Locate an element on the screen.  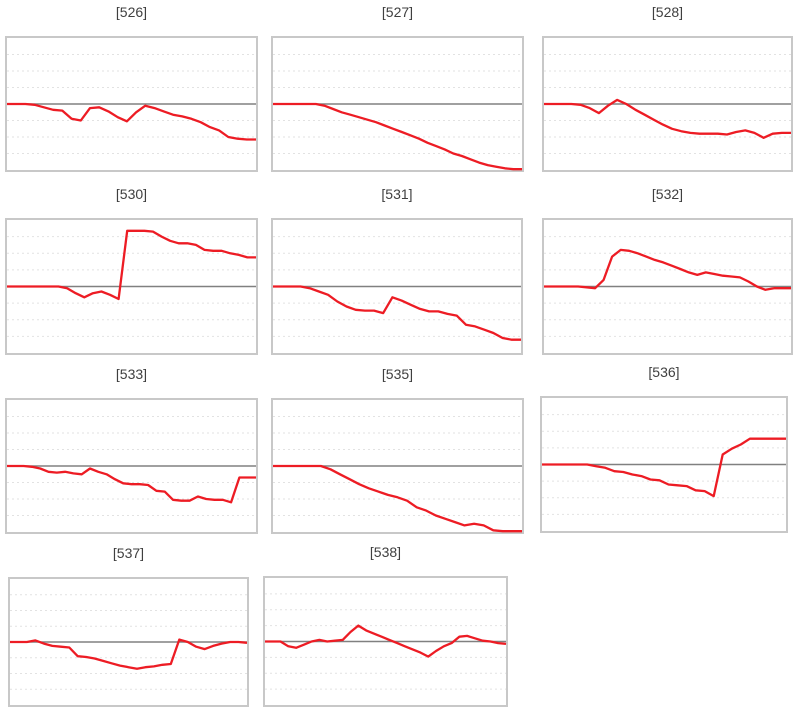
chart-title-538: [538] is located at coordinates (385, 552).